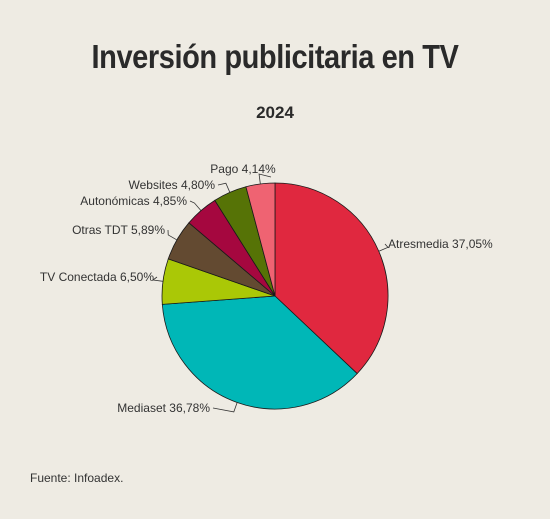 This screenshot has width=550, height=519. Describe the element at coordinates (118, 230) in the screenshot. I see `slice-label: Otras TDT 5,89%` at that location.